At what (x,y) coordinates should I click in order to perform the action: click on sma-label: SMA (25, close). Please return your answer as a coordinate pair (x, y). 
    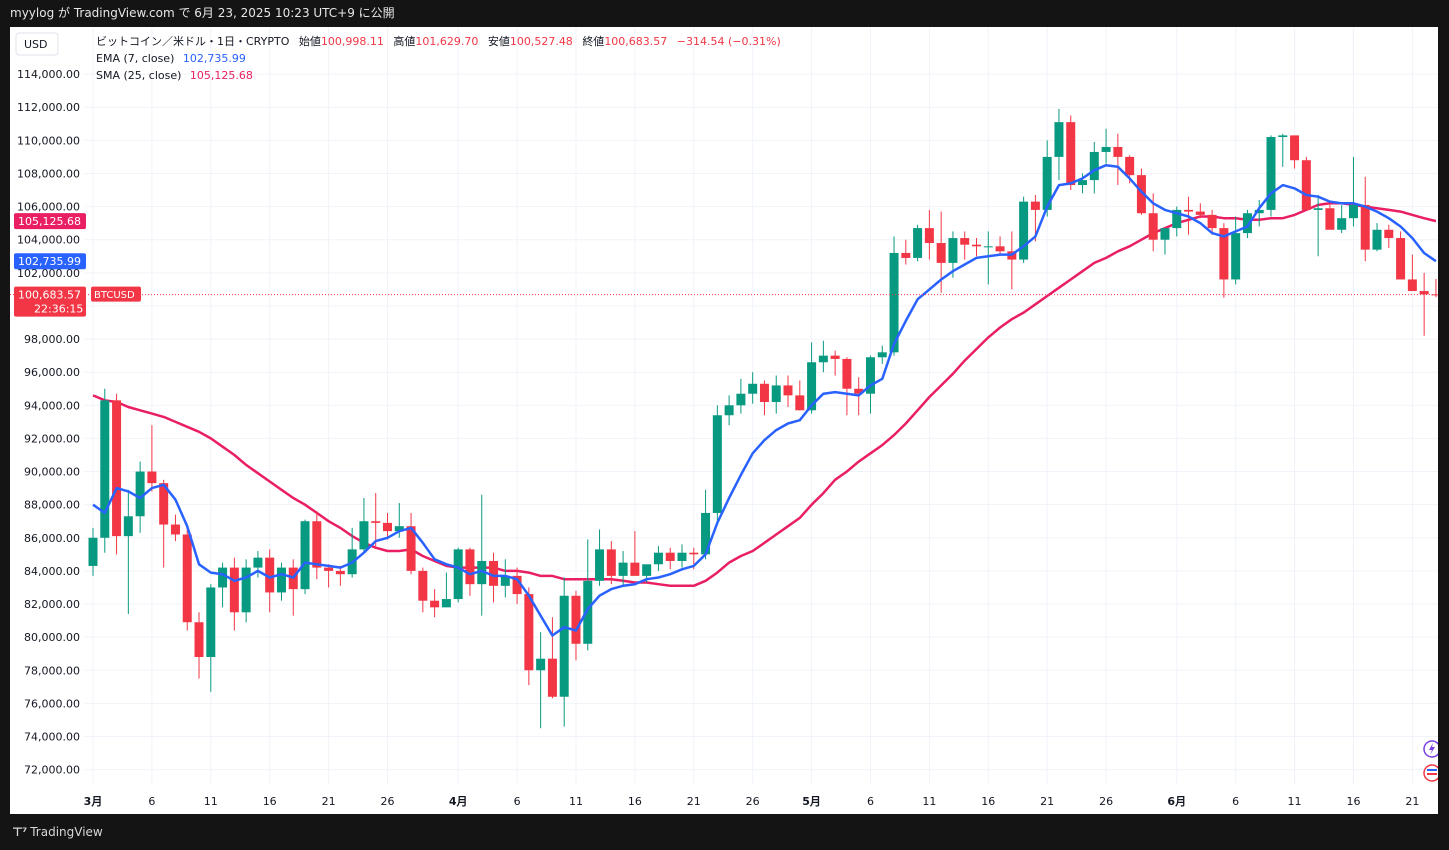
    Looking at the image, I should click on (138, 75).